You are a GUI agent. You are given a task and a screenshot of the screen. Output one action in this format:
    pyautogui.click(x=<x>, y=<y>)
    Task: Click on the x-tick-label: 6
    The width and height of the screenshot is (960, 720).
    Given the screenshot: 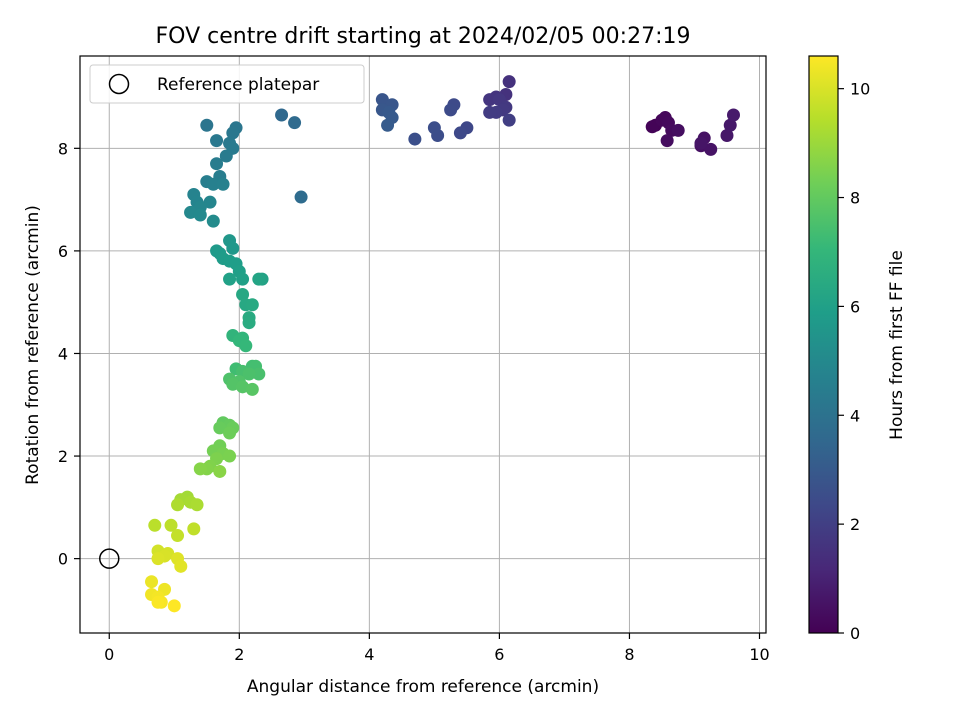 What is the action you would take?
    pyautogui.click(x=499, y=654)
    